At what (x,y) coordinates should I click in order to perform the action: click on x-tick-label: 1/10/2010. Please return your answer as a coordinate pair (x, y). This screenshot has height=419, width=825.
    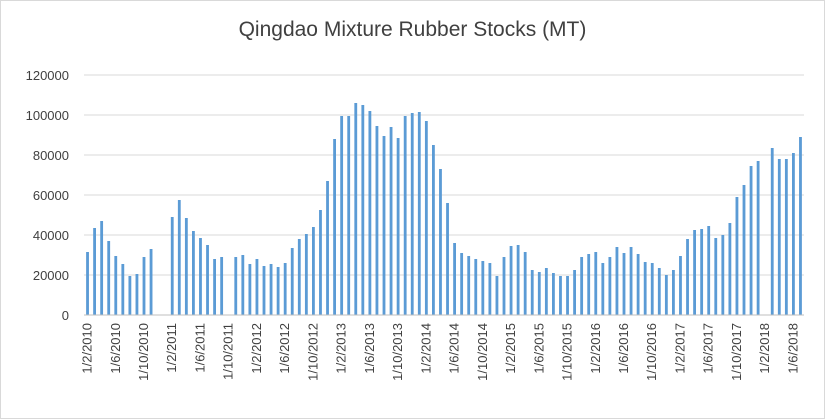
    Looking at the image, I should click on (143, 352).